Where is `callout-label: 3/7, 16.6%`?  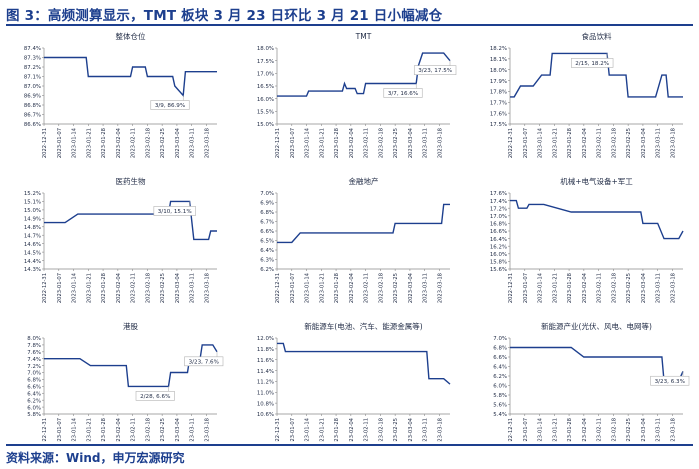
callout-label: 3/7, 16.6% is located at coordinates (403, 94).